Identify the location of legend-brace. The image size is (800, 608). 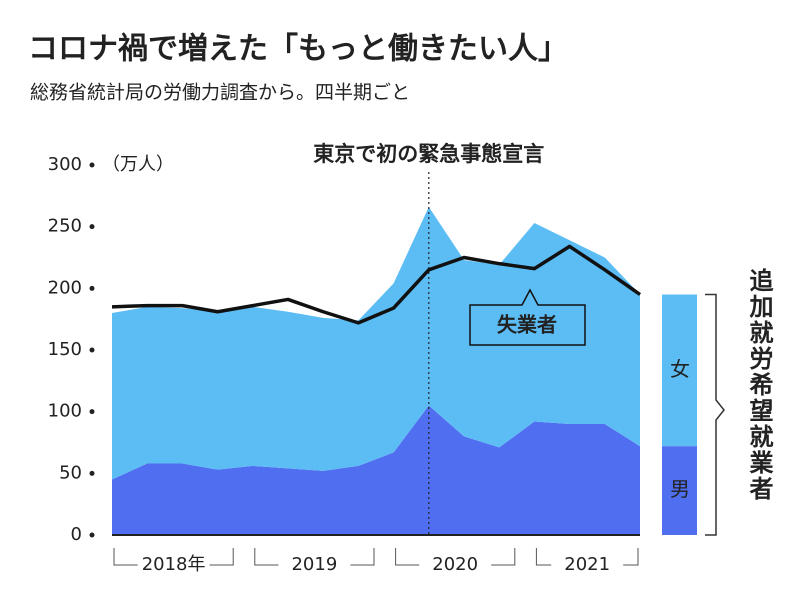
(715, 414).